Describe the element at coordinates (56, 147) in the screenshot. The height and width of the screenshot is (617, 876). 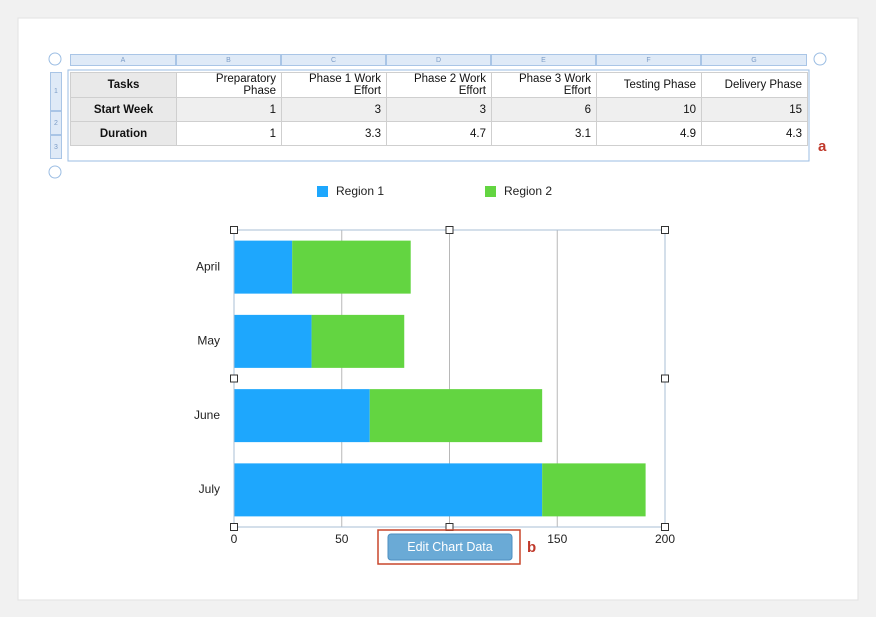
I see `row-number: 3` at that location.